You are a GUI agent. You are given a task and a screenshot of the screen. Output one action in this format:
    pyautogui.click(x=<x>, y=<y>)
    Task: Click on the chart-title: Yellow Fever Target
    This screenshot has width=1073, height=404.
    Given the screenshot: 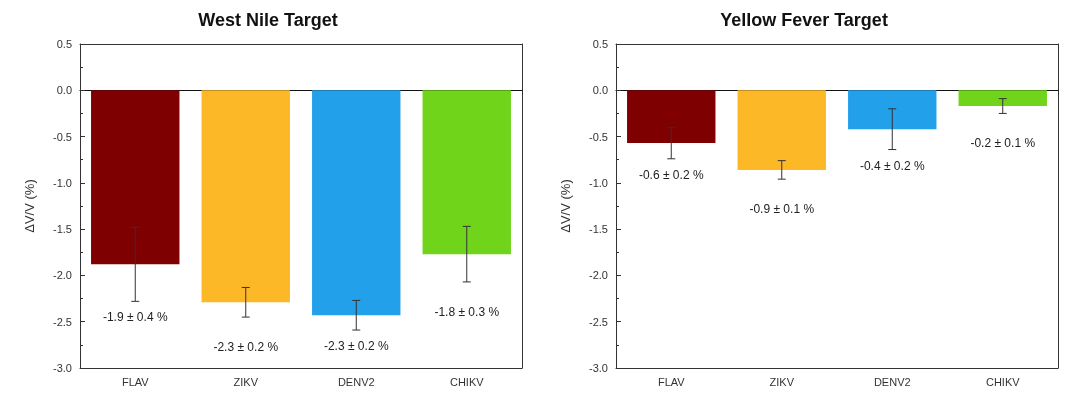 What is the action you would take?
    pyautogui.click(x=804, y=20)
    